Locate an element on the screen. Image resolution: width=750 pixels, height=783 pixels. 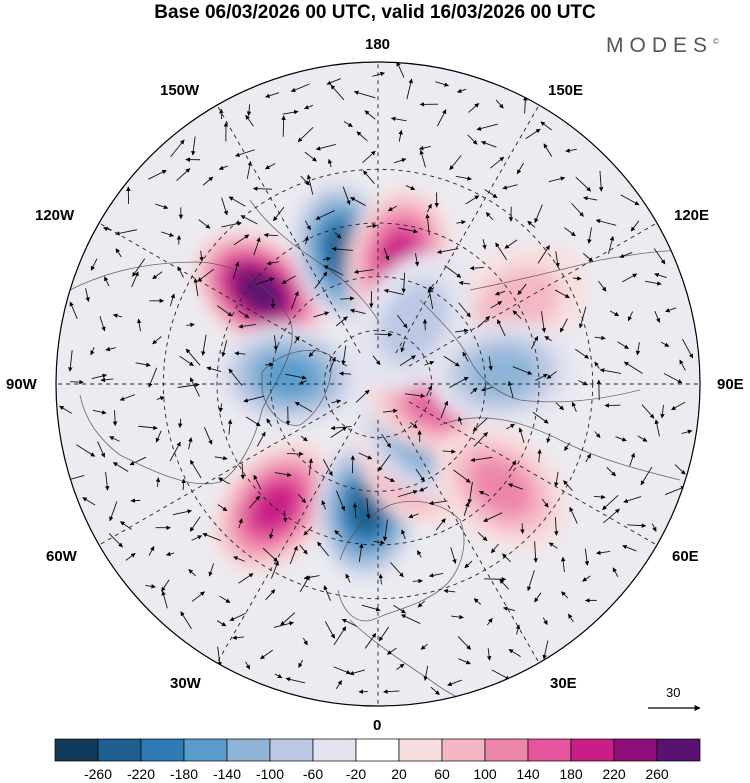
lon-label-30e: 30E is located at coordinates (563, 683).